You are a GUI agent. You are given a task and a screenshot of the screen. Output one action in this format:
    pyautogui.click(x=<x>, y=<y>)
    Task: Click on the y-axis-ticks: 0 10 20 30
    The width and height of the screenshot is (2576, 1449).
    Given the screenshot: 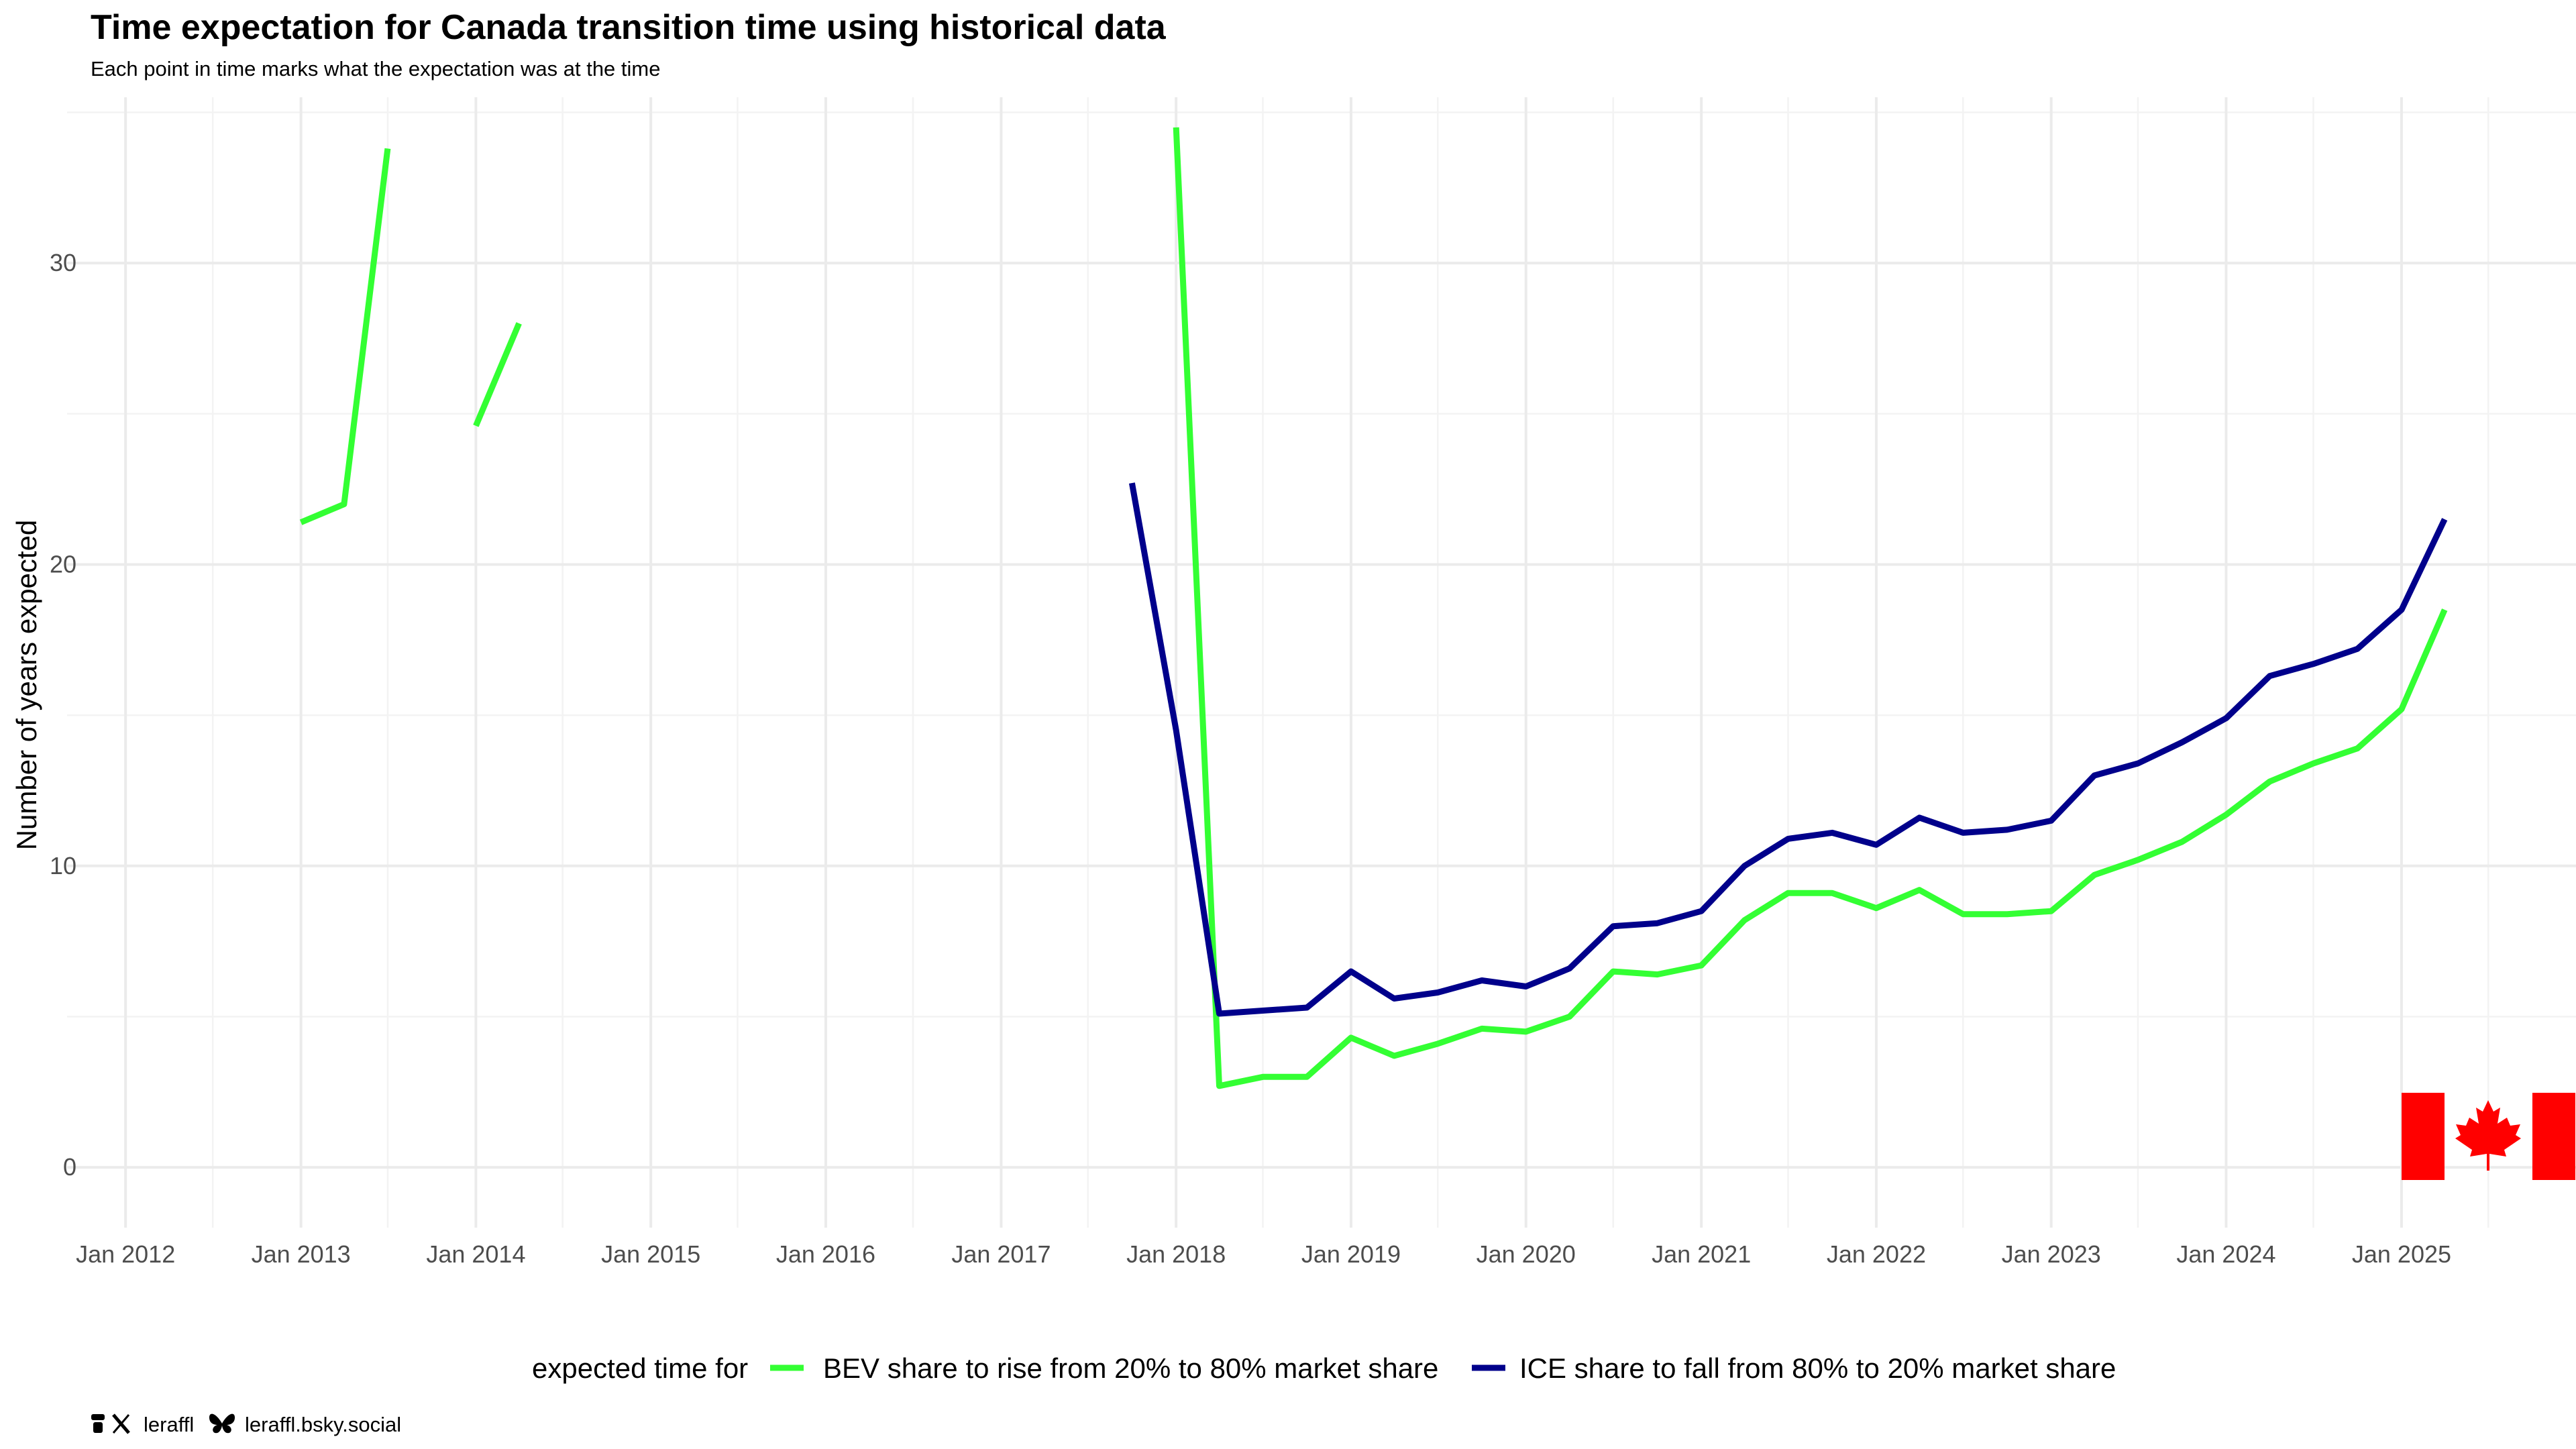 What is the action you would take?
    pyautogui.click(x=63, y=715)
    